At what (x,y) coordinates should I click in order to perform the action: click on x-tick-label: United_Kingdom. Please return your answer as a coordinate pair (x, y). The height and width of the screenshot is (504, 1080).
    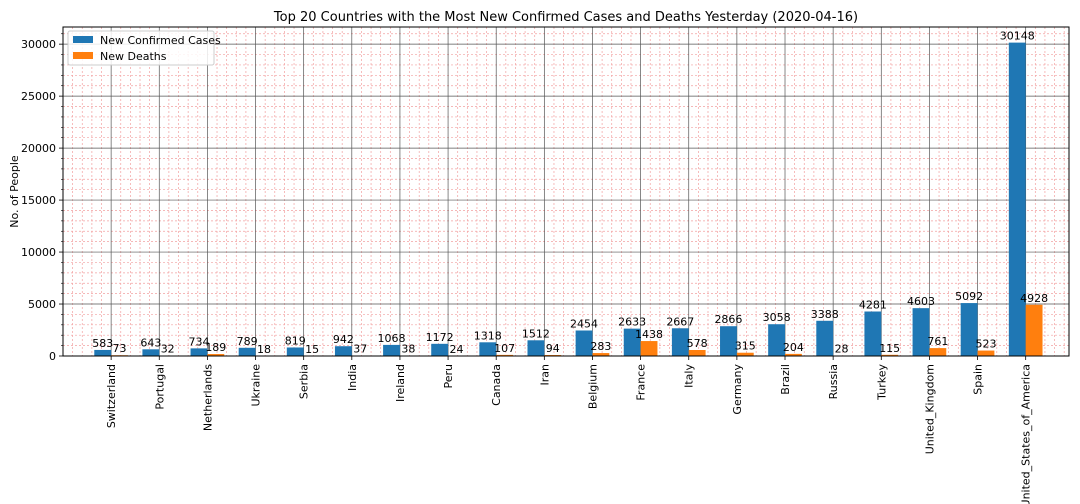
    Looking at the image, I should click on (929, 409).